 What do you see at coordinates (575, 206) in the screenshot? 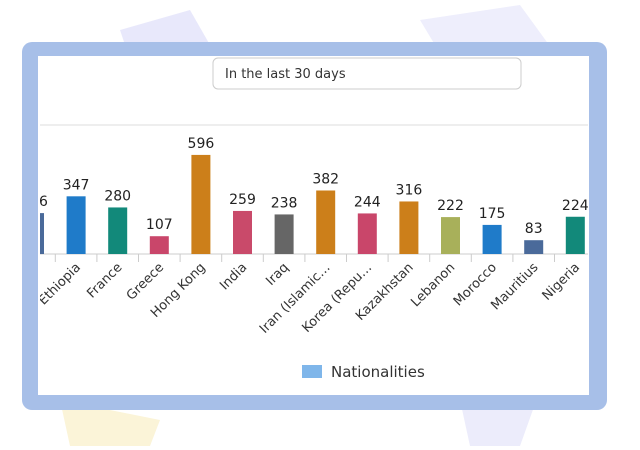
I see `value-label: 224` at bounding box center [575, 206].